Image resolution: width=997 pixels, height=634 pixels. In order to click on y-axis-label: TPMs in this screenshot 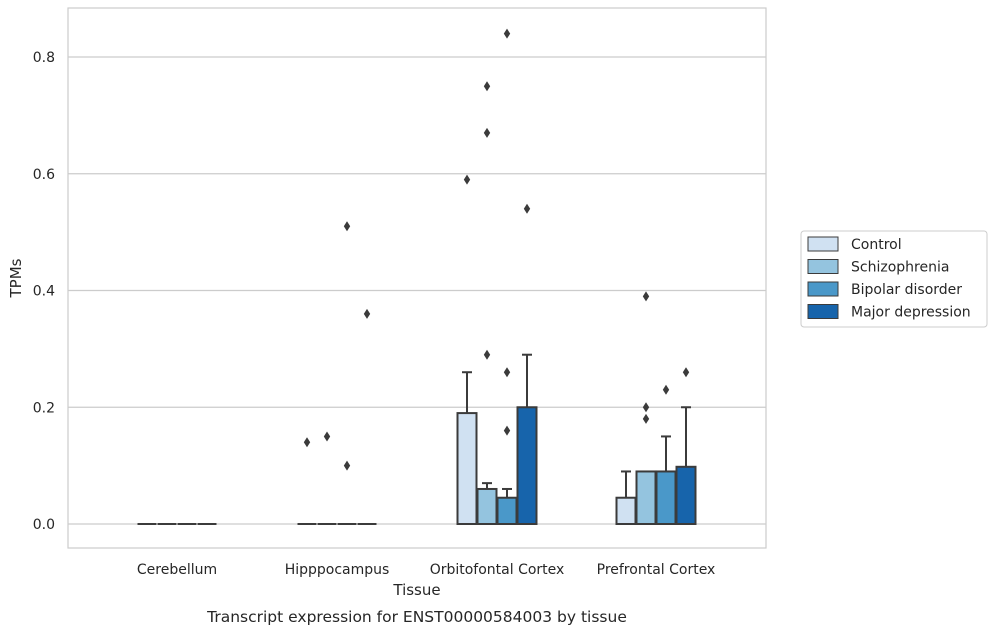, I will do `click(16, 278)`.